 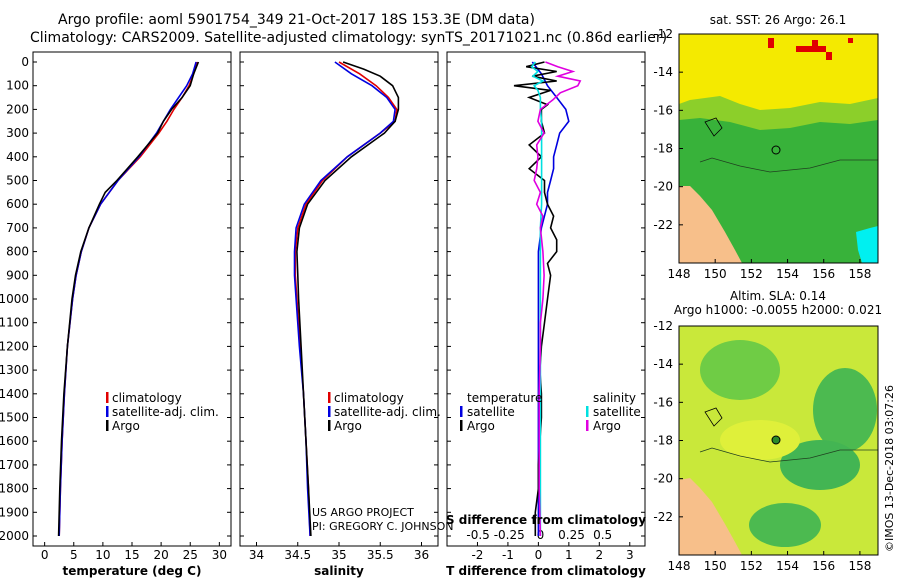 I want to click on series-line-satellite-adj-clim-, so click(x=127, y=299).